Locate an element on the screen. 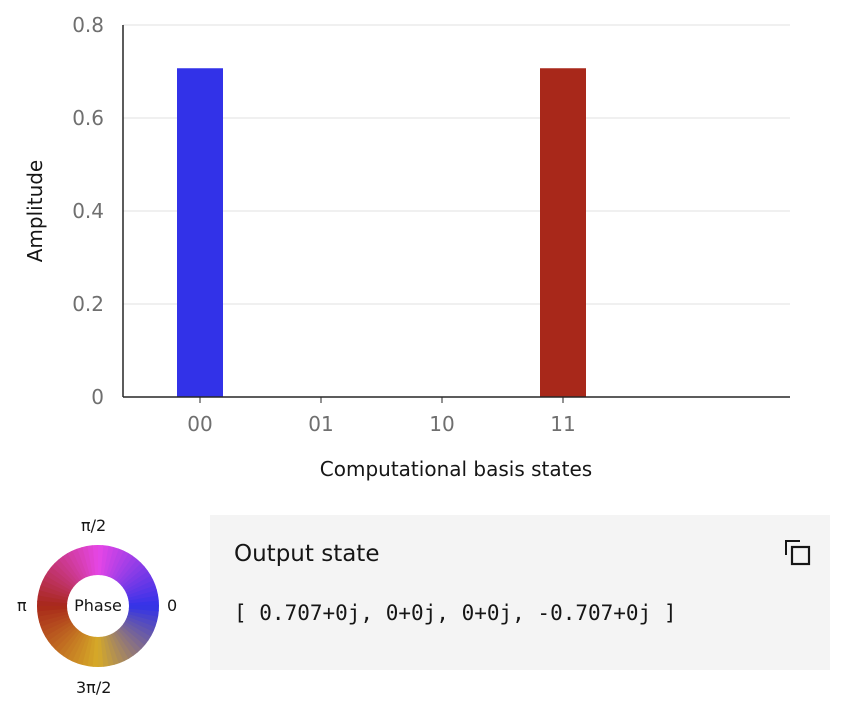  output-state-title: Output state is located at coordinates (307, 554).